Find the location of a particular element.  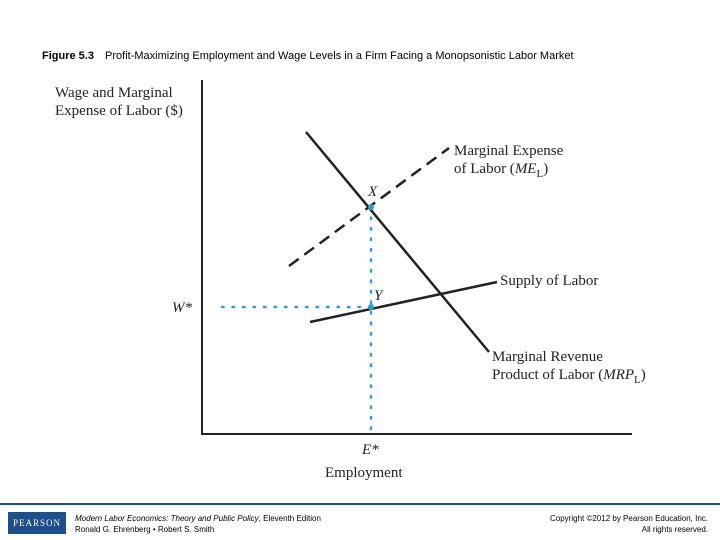

me-label-suffix: ) is located at coordinates (545, 169).